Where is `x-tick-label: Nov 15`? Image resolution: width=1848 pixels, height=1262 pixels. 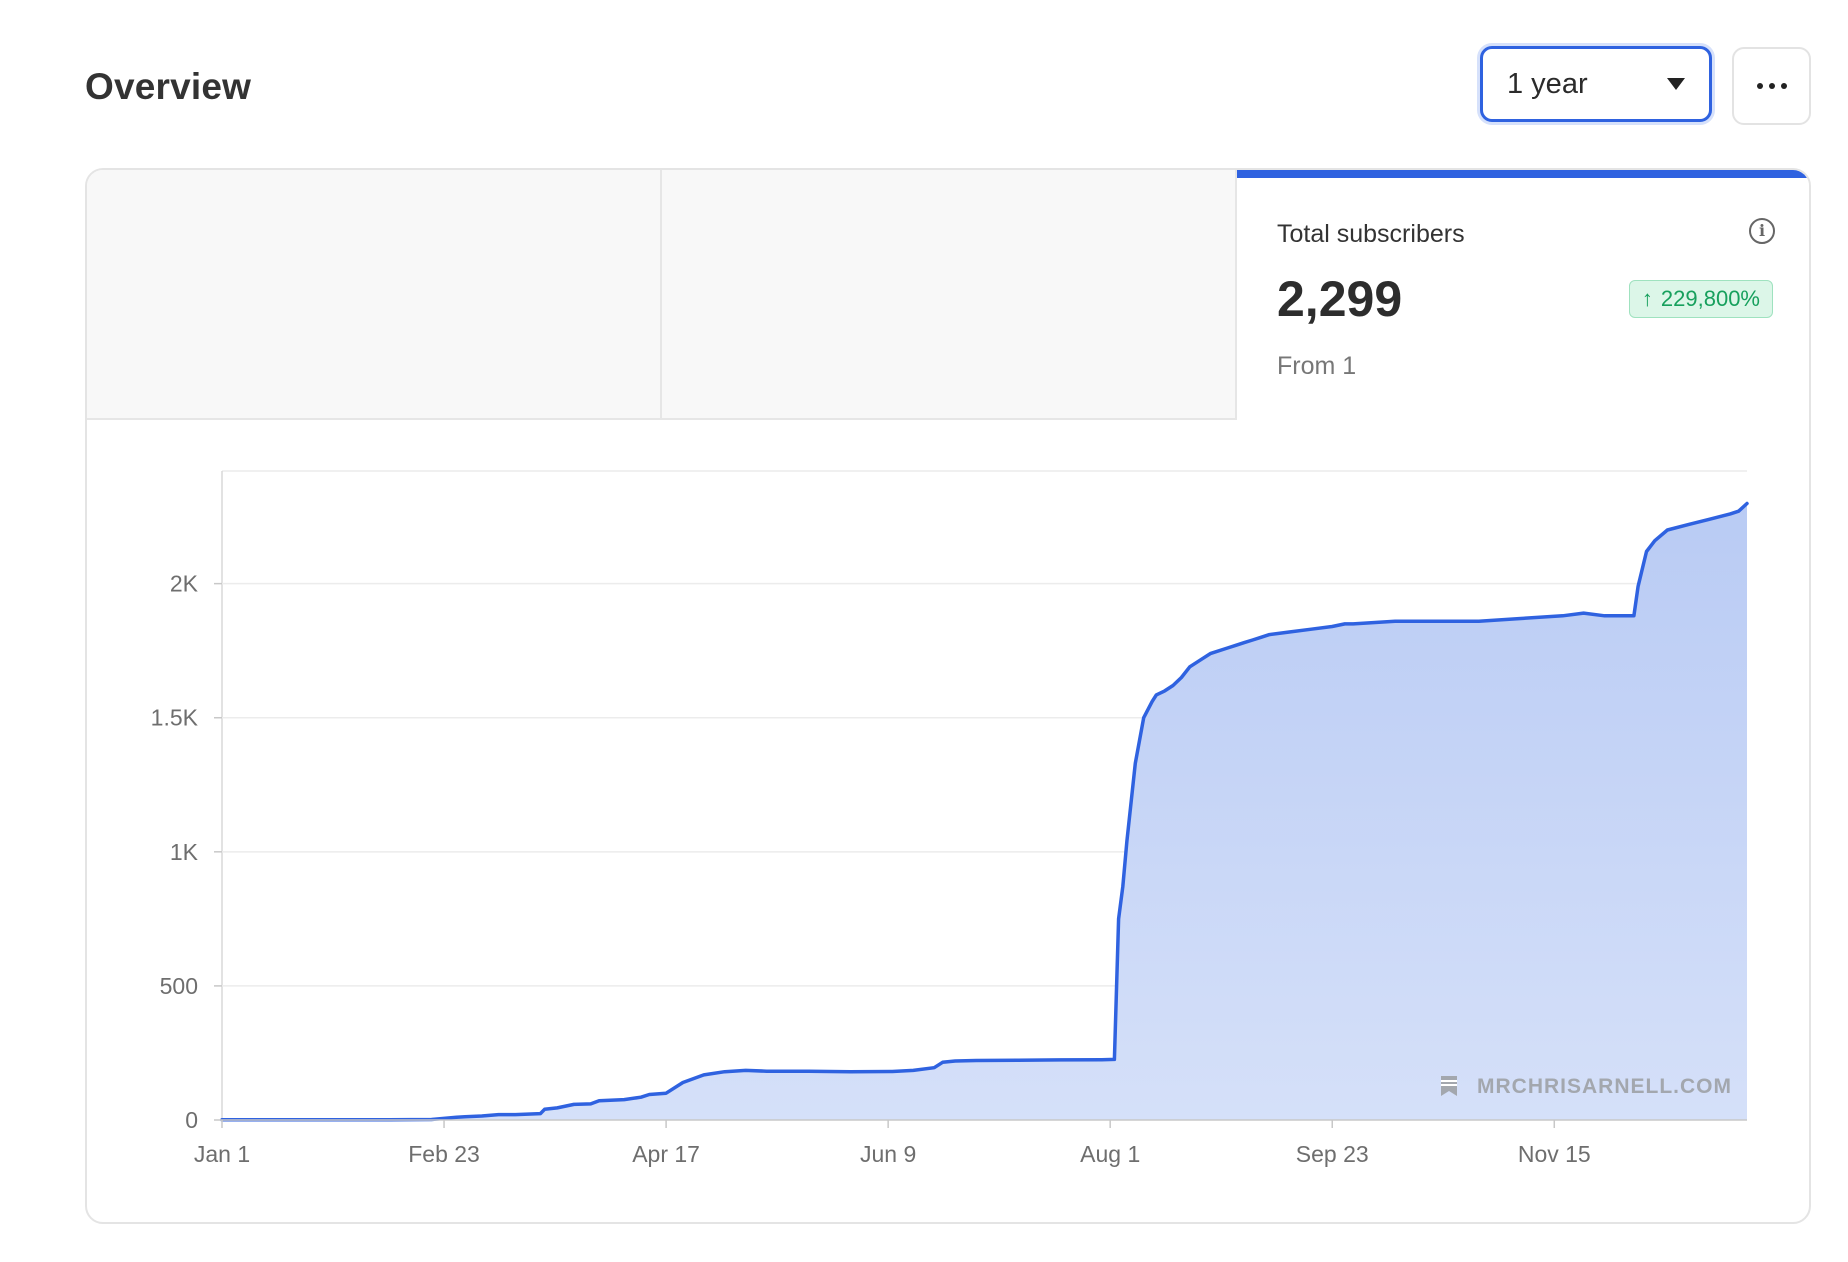
x-tick-label: Nov 15 is located at coordinates (1554, 1154).